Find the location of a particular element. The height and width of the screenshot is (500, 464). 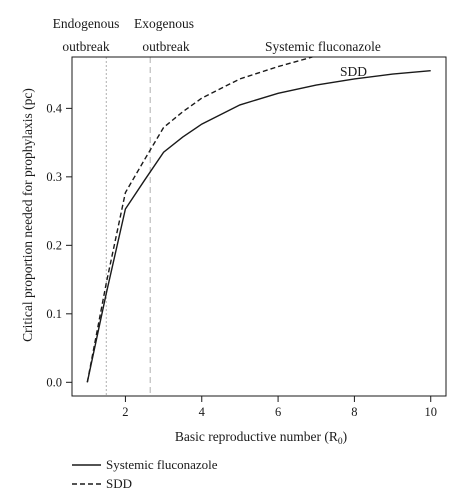

endogenous-label-line1: Endogenous is located at coordinates (86, 23).